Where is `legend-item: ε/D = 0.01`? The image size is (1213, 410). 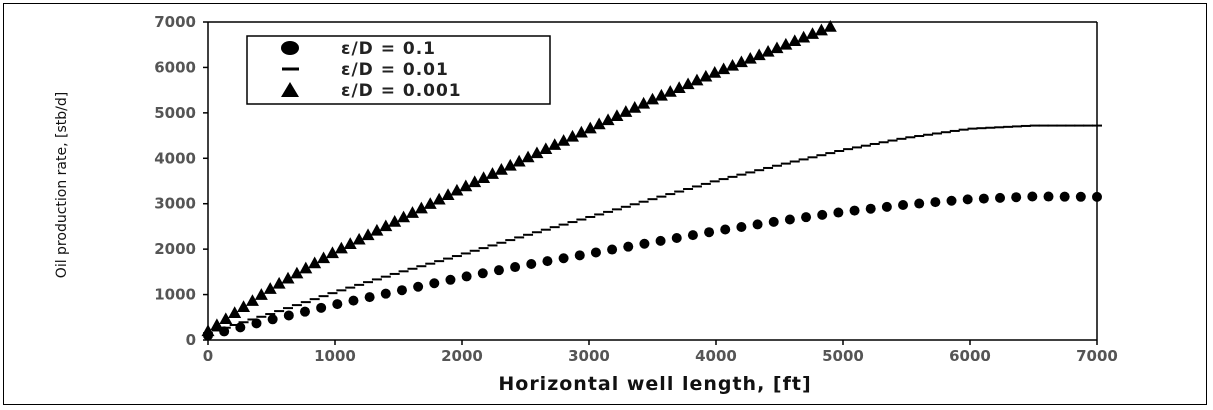 legend-item: ε/D = 0.01 is located at coordinates (365, 70).